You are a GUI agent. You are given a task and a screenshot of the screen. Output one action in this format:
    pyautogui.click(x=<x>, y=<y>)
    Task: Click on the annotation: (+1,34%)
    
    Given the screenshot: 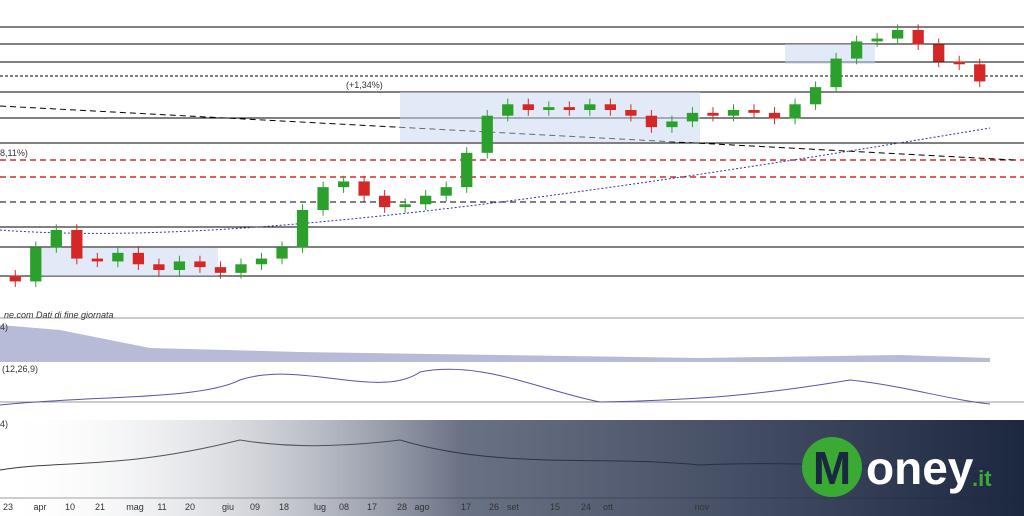 What is the action you would take?
    pyautogui.click(x=364, y=85)
    